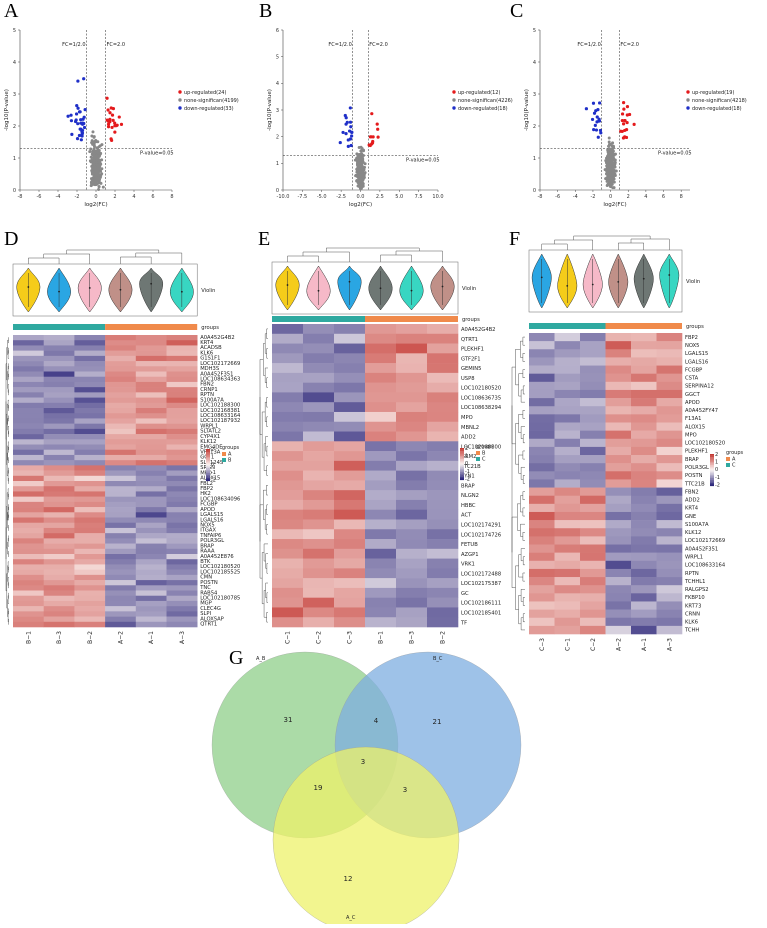 The image size is (767, 928). What do you see at coordinates (527, 110) in the screenshot?
I see `y-axis-label: -log10(P-value)` at bounding box center [527, 110].